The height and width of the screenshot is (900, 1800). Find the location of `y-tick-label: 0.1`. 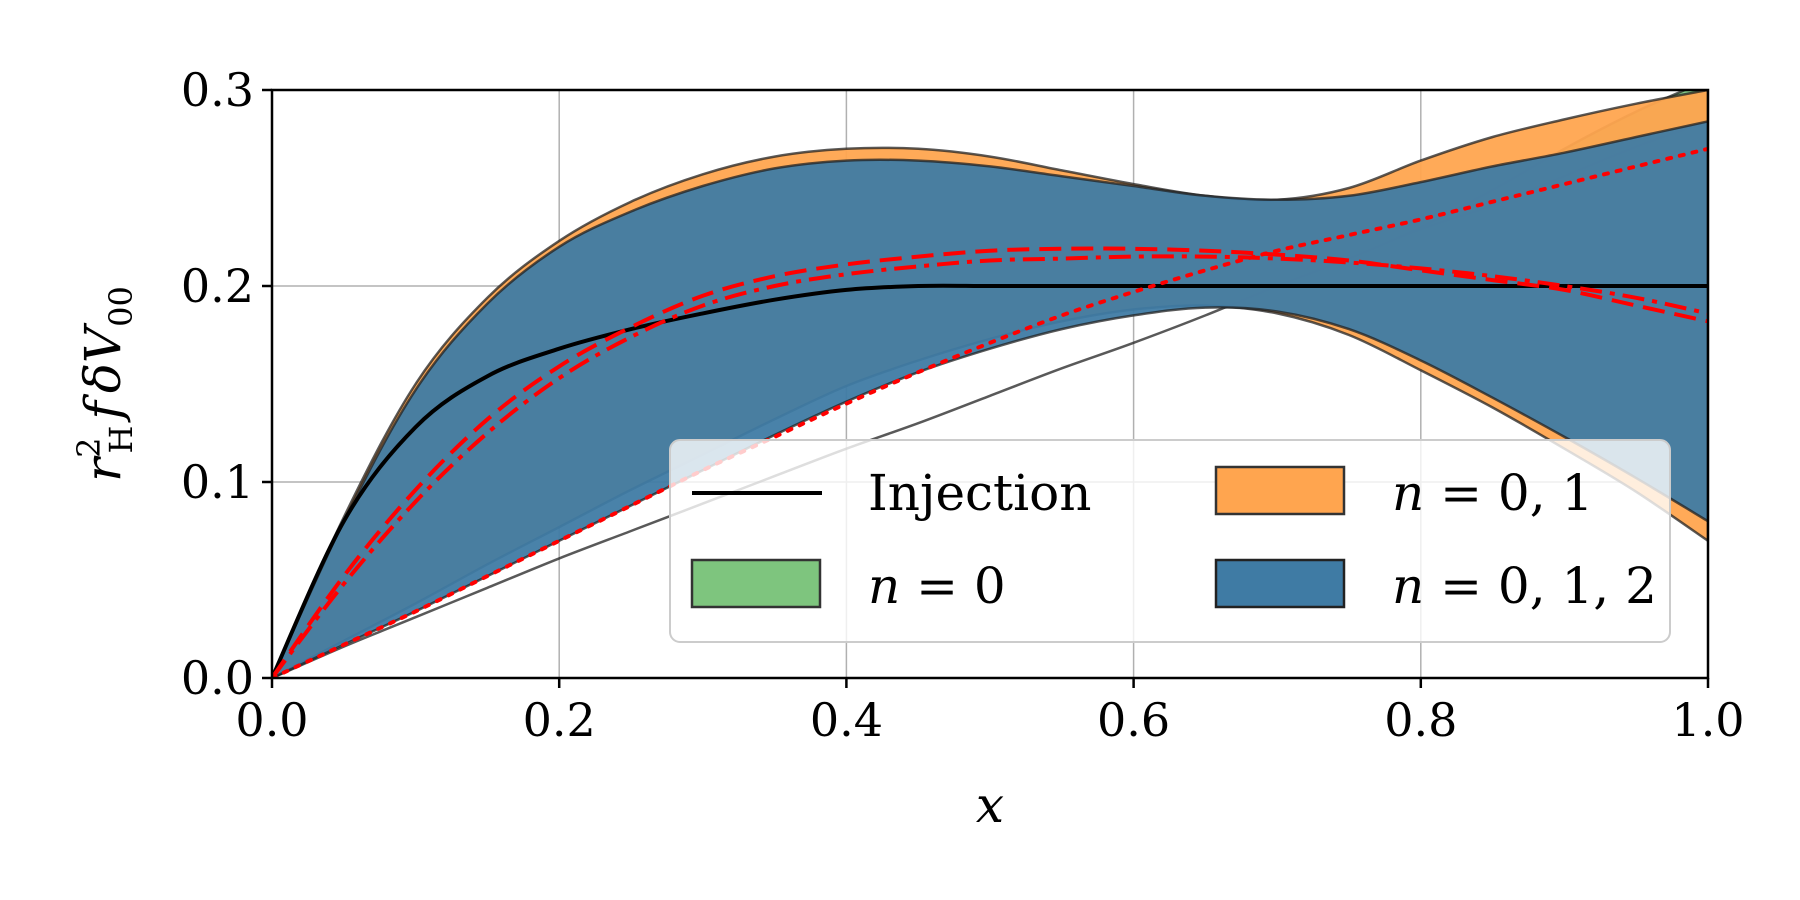

y-tick-label: 0.1 is located at coordinates (217, 482).